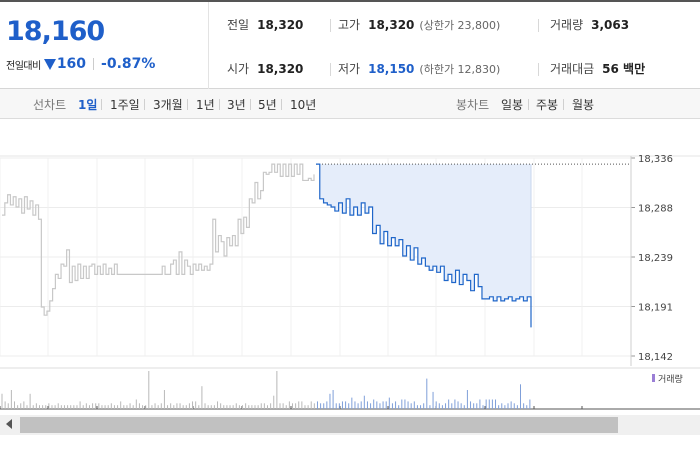 This screenshot has width=700, height=450. What do you see at coordinates (460, 25) in the screenshot?
I see `info-sub: (상한가 23,800)` at bounding box center [460, 25].